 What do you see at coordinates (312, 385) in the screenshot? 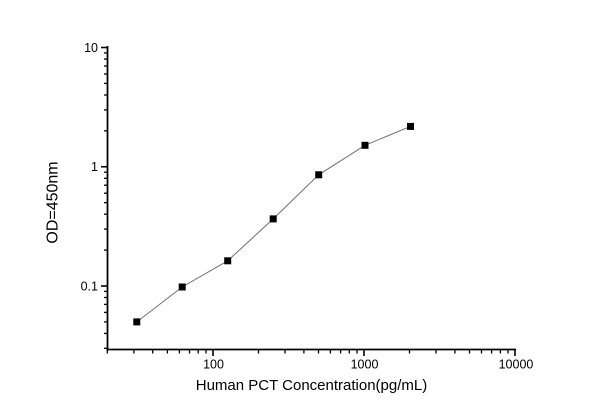
I see `svg-text: Human PCT Concentration(pg/mL)` at bounding box center [312, 385].